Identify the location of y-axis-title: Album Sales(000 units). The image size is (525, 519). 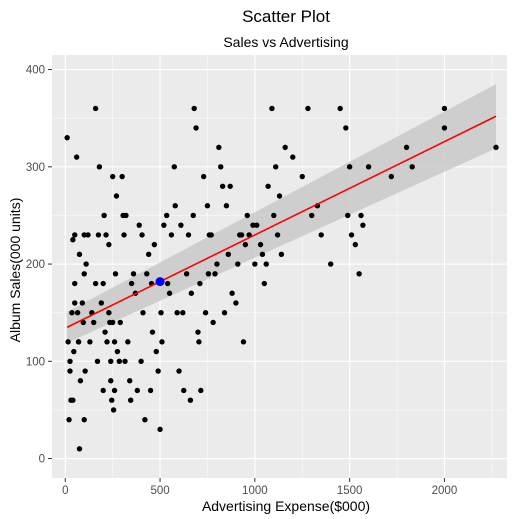
(15, 270).